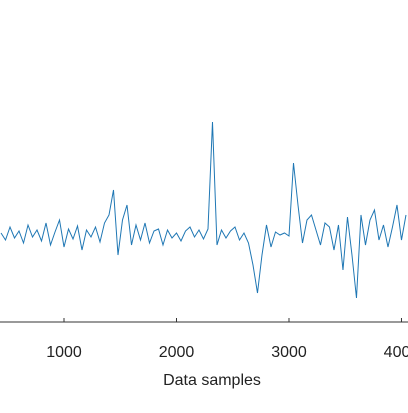 The height and width of the screenshot is (413, 408). What do you see at coordinates (289, 352) in the screenshot?
I see `x-tick-label: 3000` at bounding box center [289, 352].